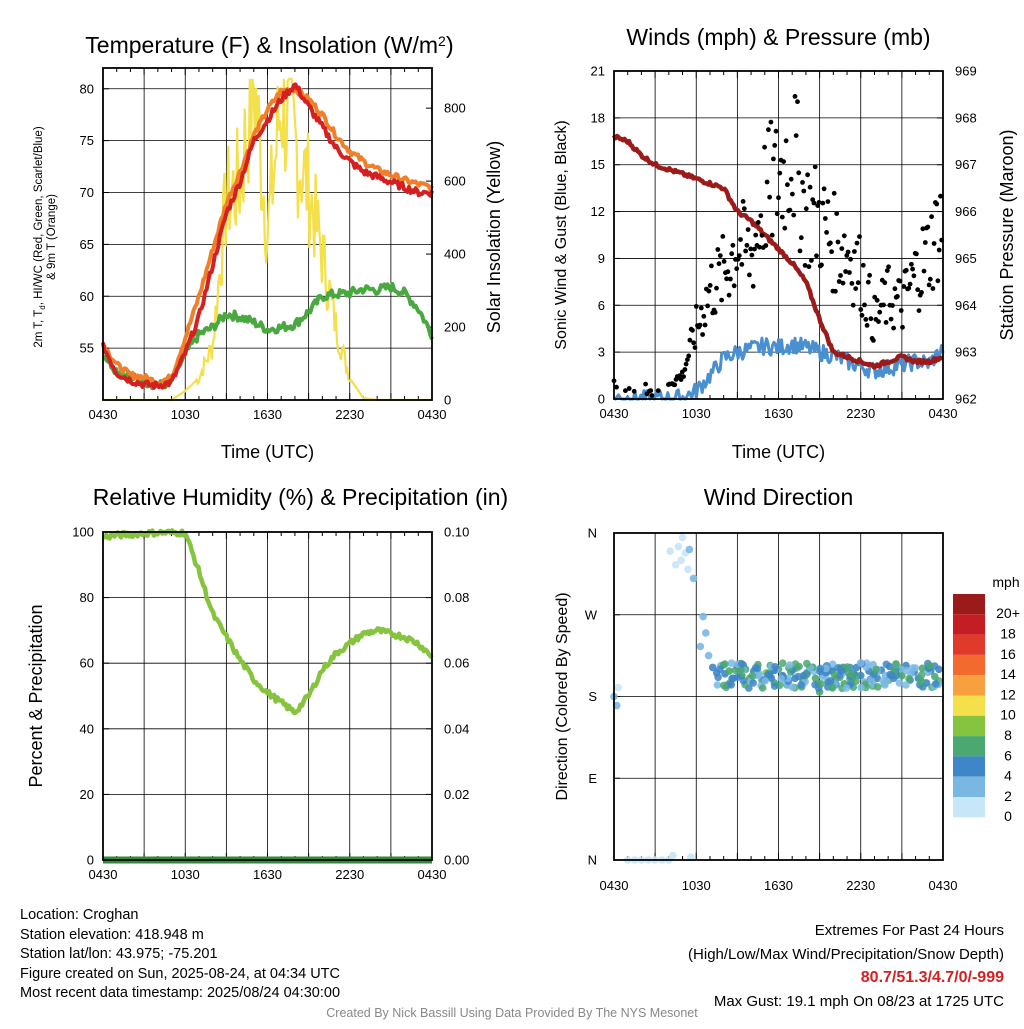  I want to click on colorbar-label: 6, so click(1008, 755).